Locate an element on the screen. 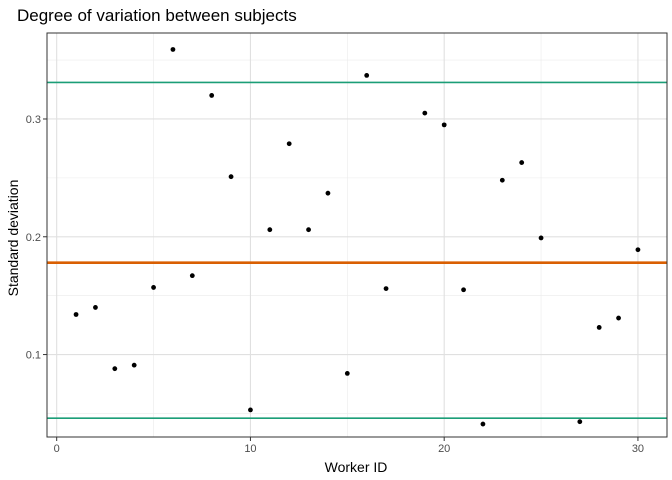  y-axis-ticks: 0.1 0.2 0.3 is located at coordinates (36, 238).